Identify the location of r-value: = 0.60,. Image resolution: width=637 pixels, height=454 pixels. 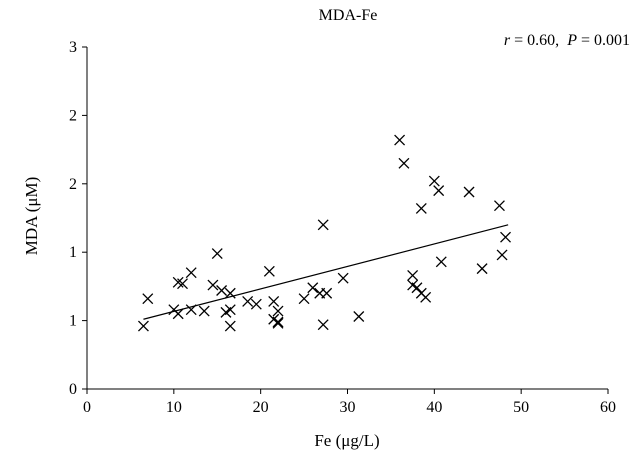
(538, 40).